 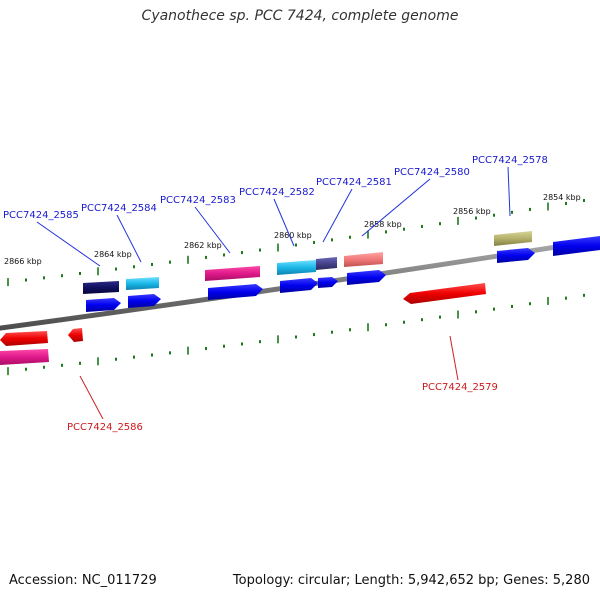 What do you see at coordinates (562, 197) in the screenshot?
I see `kbp-label-2854: 2854 kbp` at bounding box center [562, 197].